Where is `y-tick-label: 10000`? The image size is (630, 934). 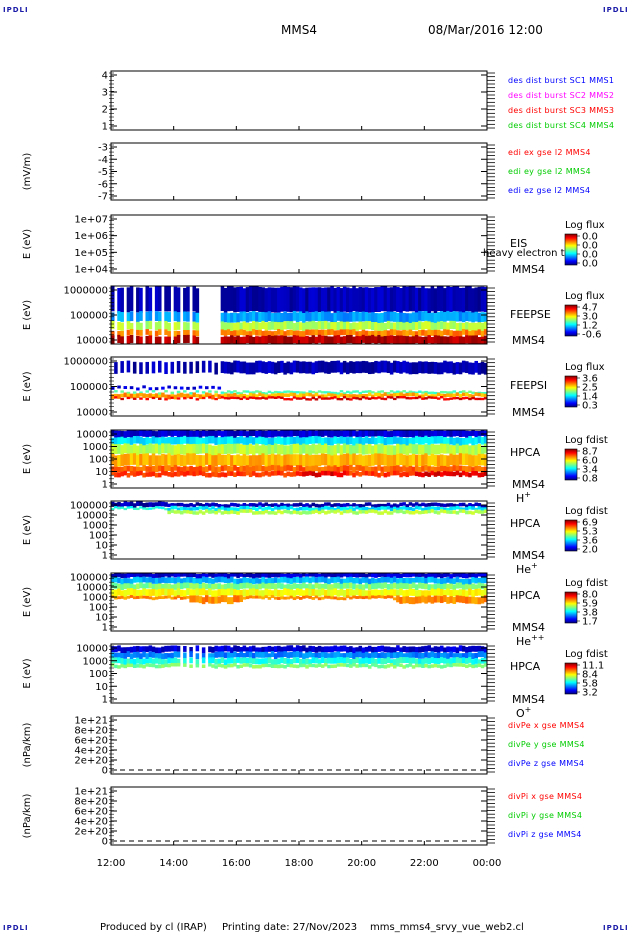 y-tick-label: 10000 is located at coordinates (92, 435).